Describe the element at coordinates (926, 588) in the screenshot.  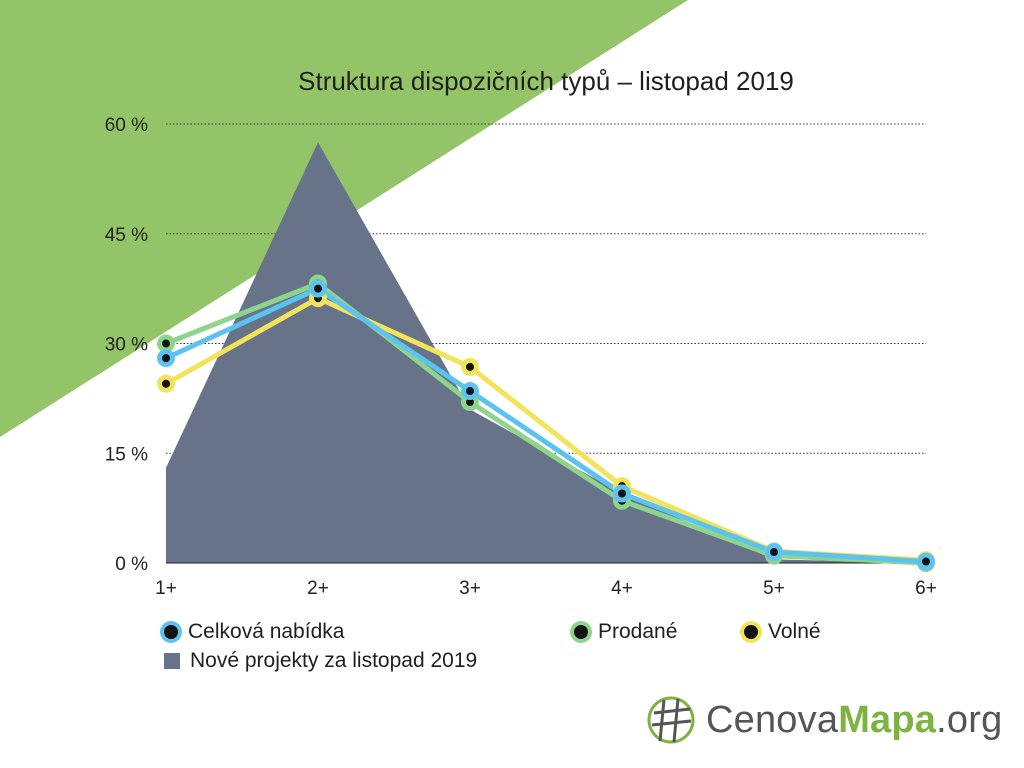
I see `x-tick-label: 6+` at that location.